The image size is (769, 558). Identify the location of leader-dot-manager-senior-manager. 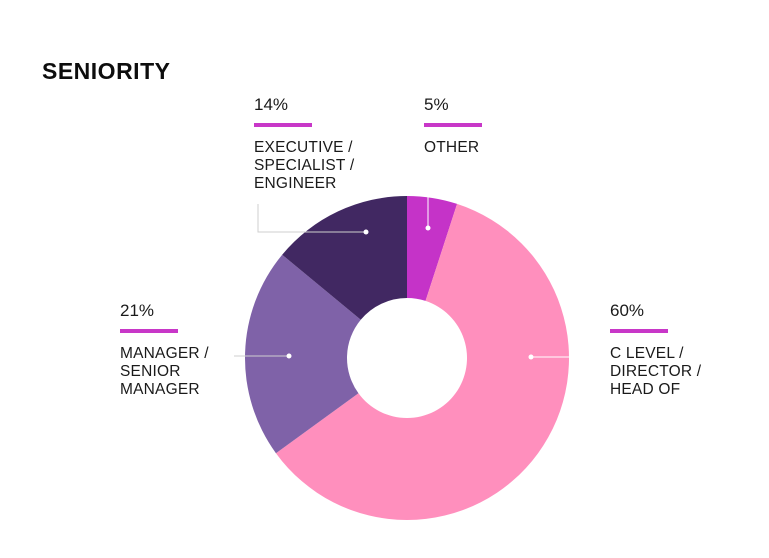
(289, 356).